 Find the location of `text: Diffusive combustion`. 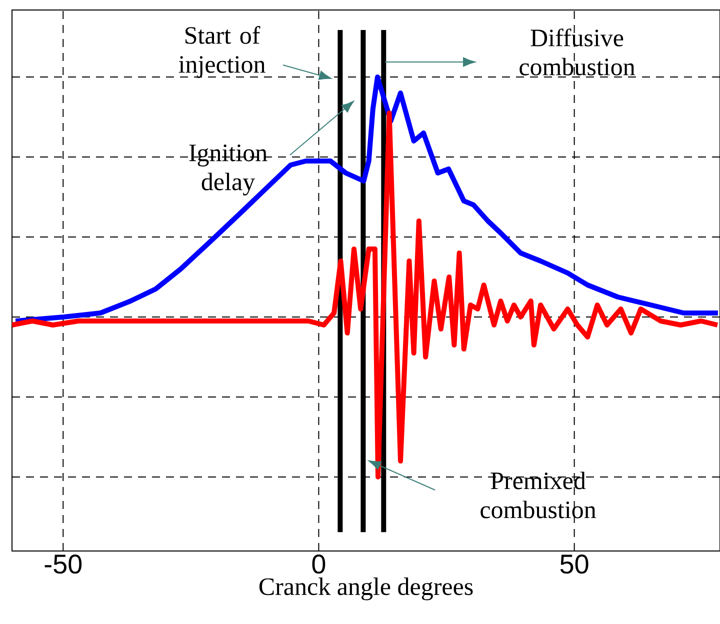

text: Diffusive combustion is located at coordinates (577, 52).